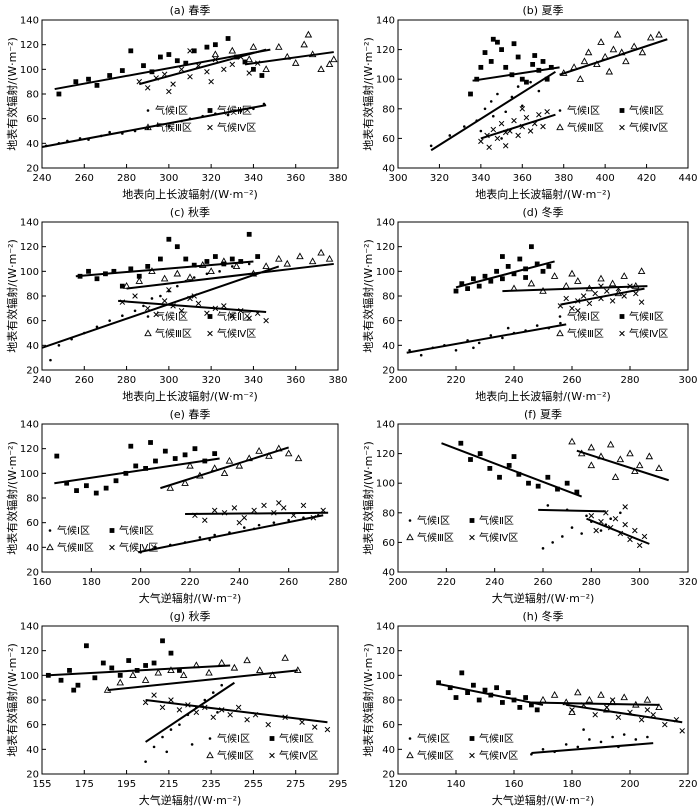 Image resolution: width=700 pixels, height=810 pixels. What do you see at coordinates (253, 784) in the screenshot?
I see `x-tick-label: 255` at bounding box center [253, 784].